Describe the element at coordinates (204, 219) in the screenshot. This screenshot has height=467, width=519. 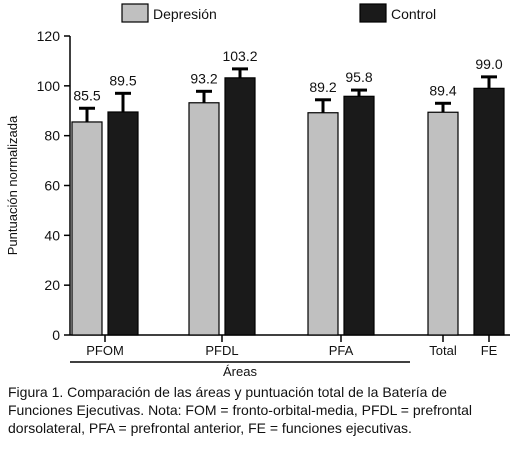
I see `bar-depresión-pfdl` at that location.